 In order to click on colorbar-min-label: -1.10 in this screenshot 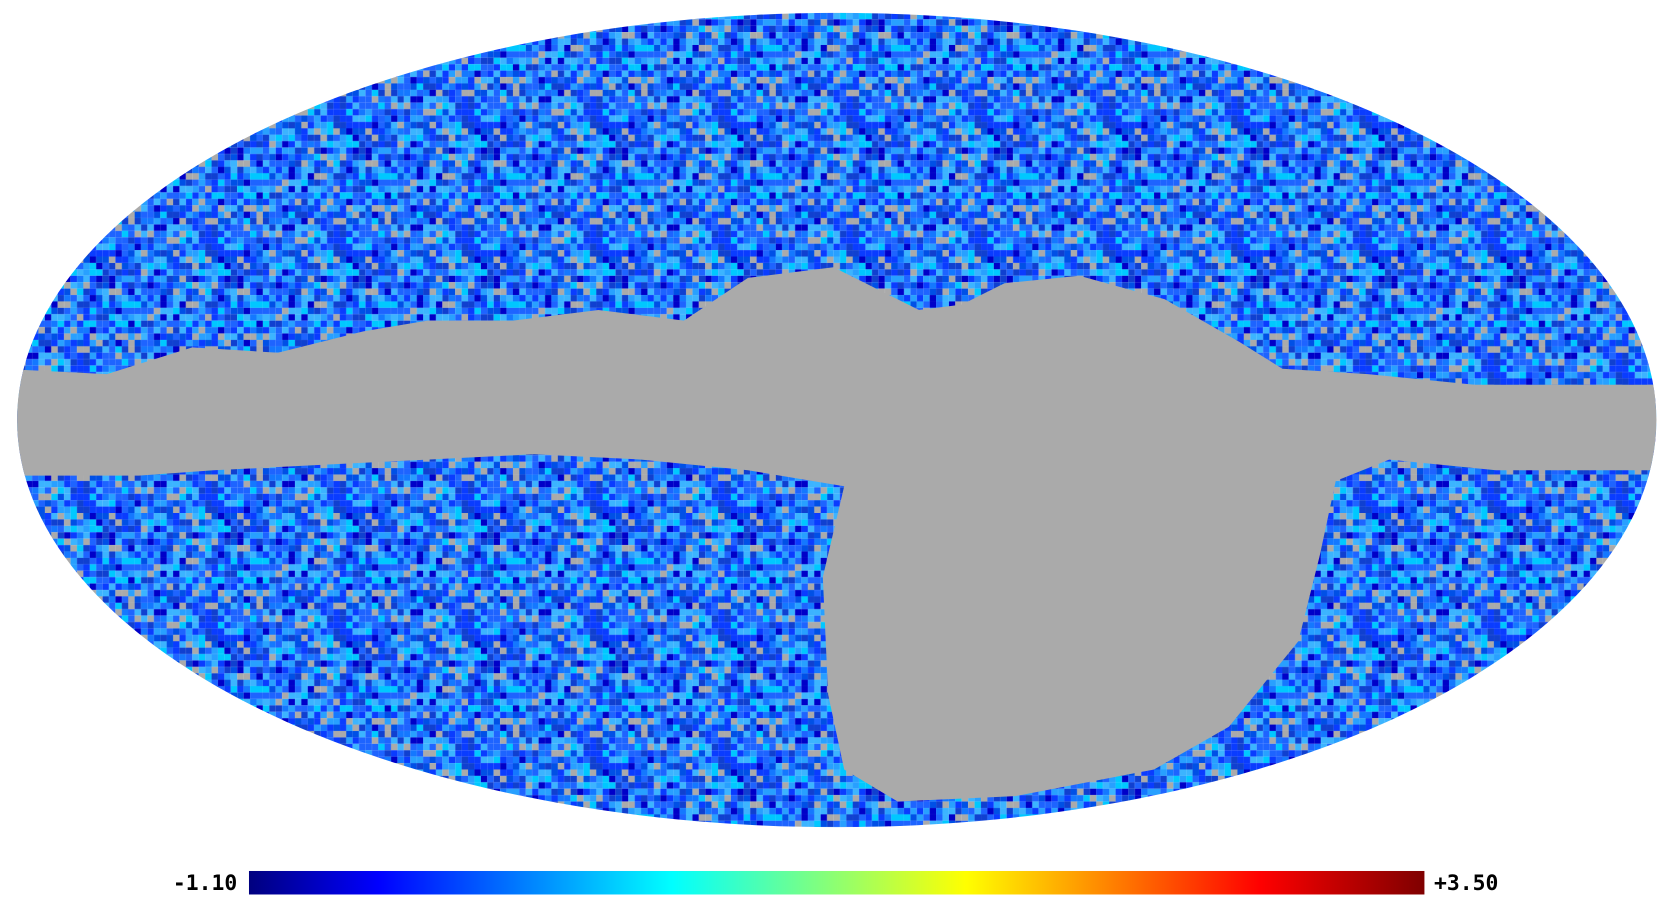, I will do `click(205, 883)`.